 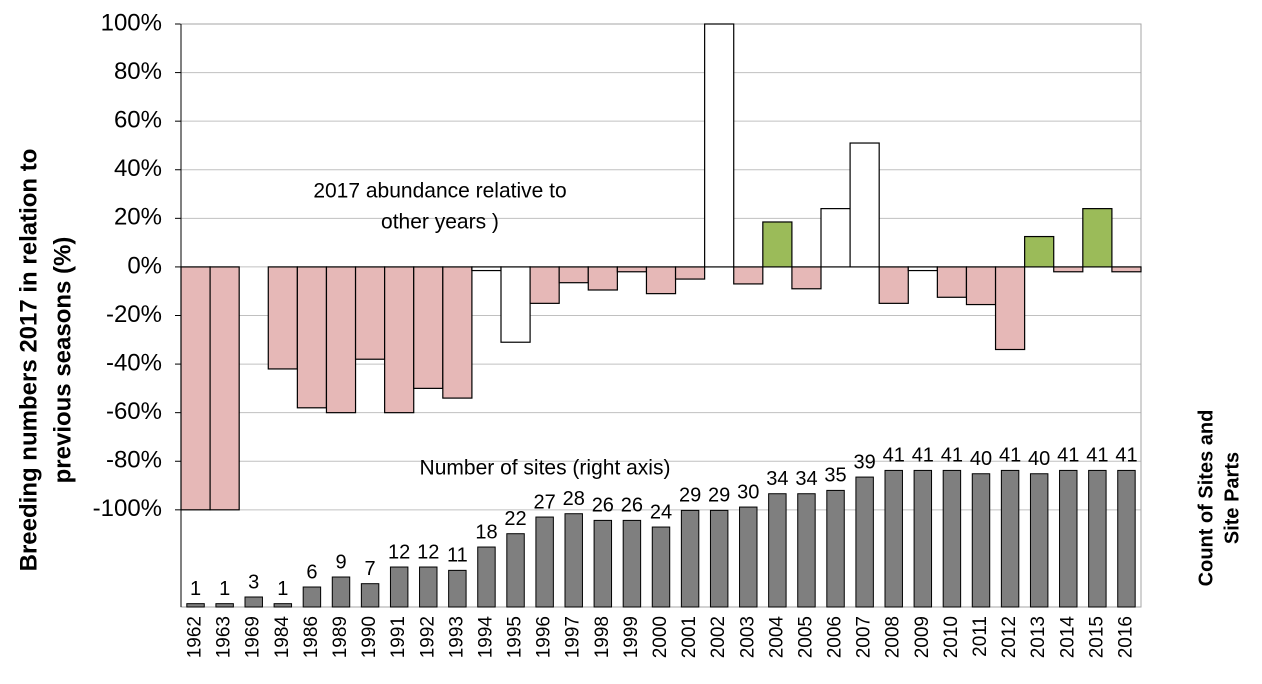 I want to click on x-tick-label: 2006, so click(x=835, y=637).